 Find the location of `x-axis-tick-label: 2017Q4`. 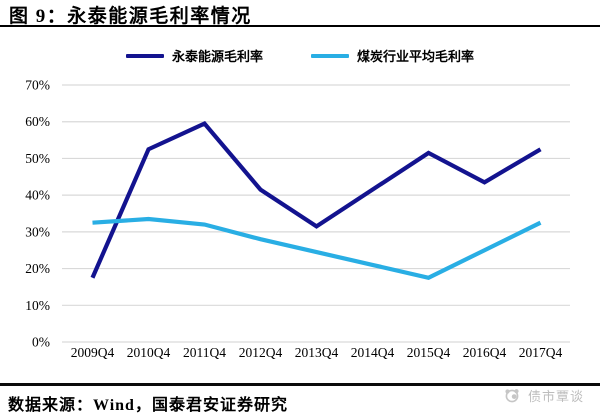

x-axis-tick-label: 2017Q4 is located at coordinates (541, 352).